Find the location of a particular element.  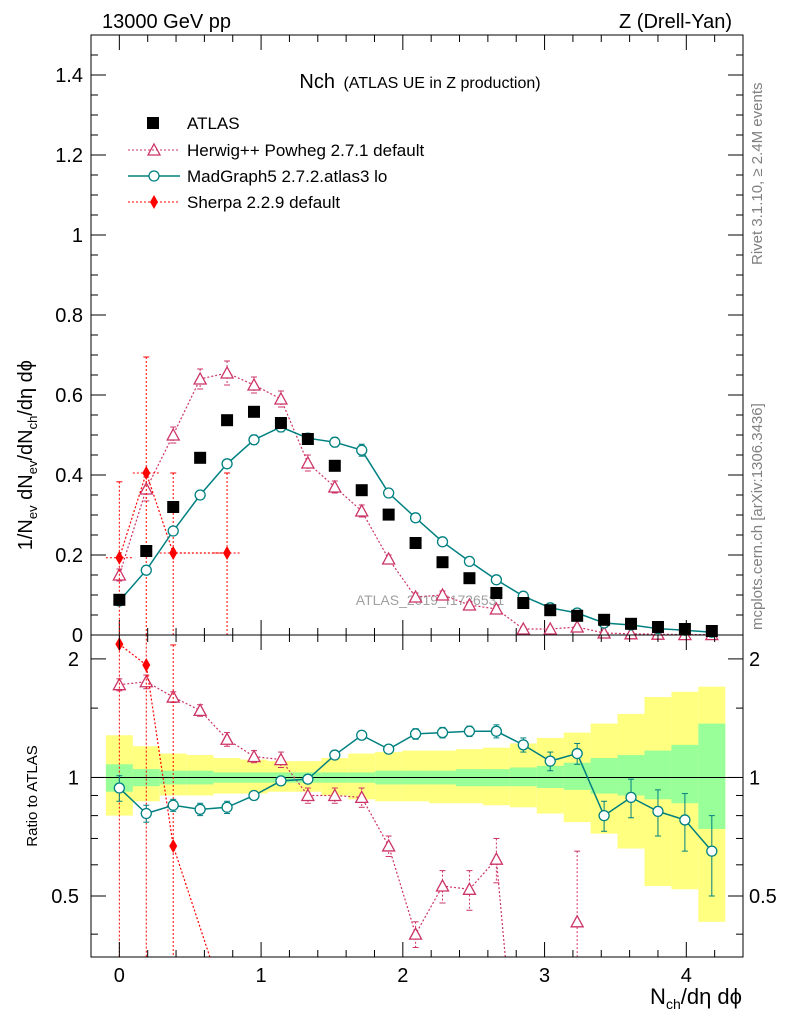

ratio-sherpa-point is located at coordinates (146, 664).